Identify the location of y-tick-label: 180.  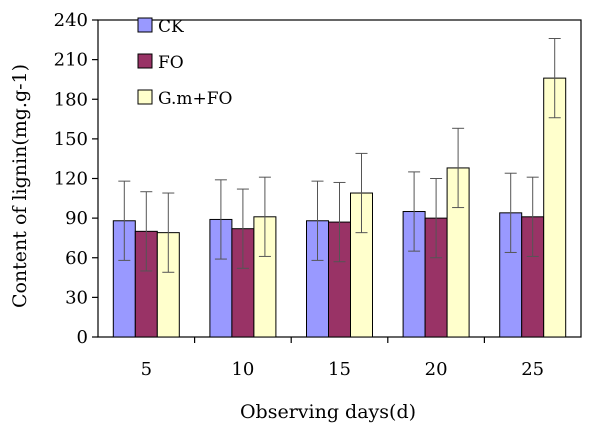
(71, 99).